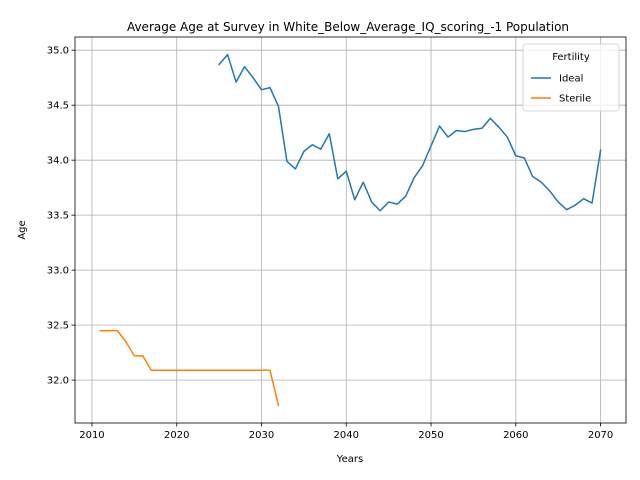 The width and height of the screenshot is (640, 480). I want to click on x-tick-label: 2060, so click(515, 435).